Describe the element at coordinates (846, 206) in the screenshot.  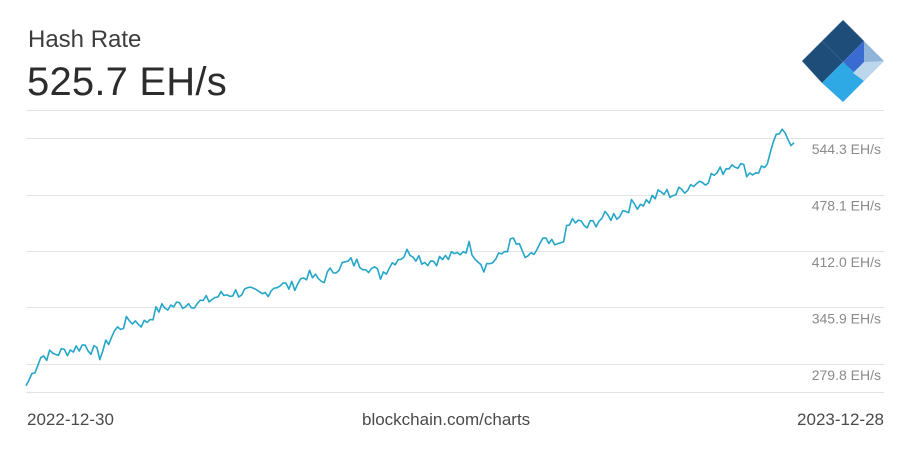
I see `y-tick-label-3: 478.1 EH/s` at that location.